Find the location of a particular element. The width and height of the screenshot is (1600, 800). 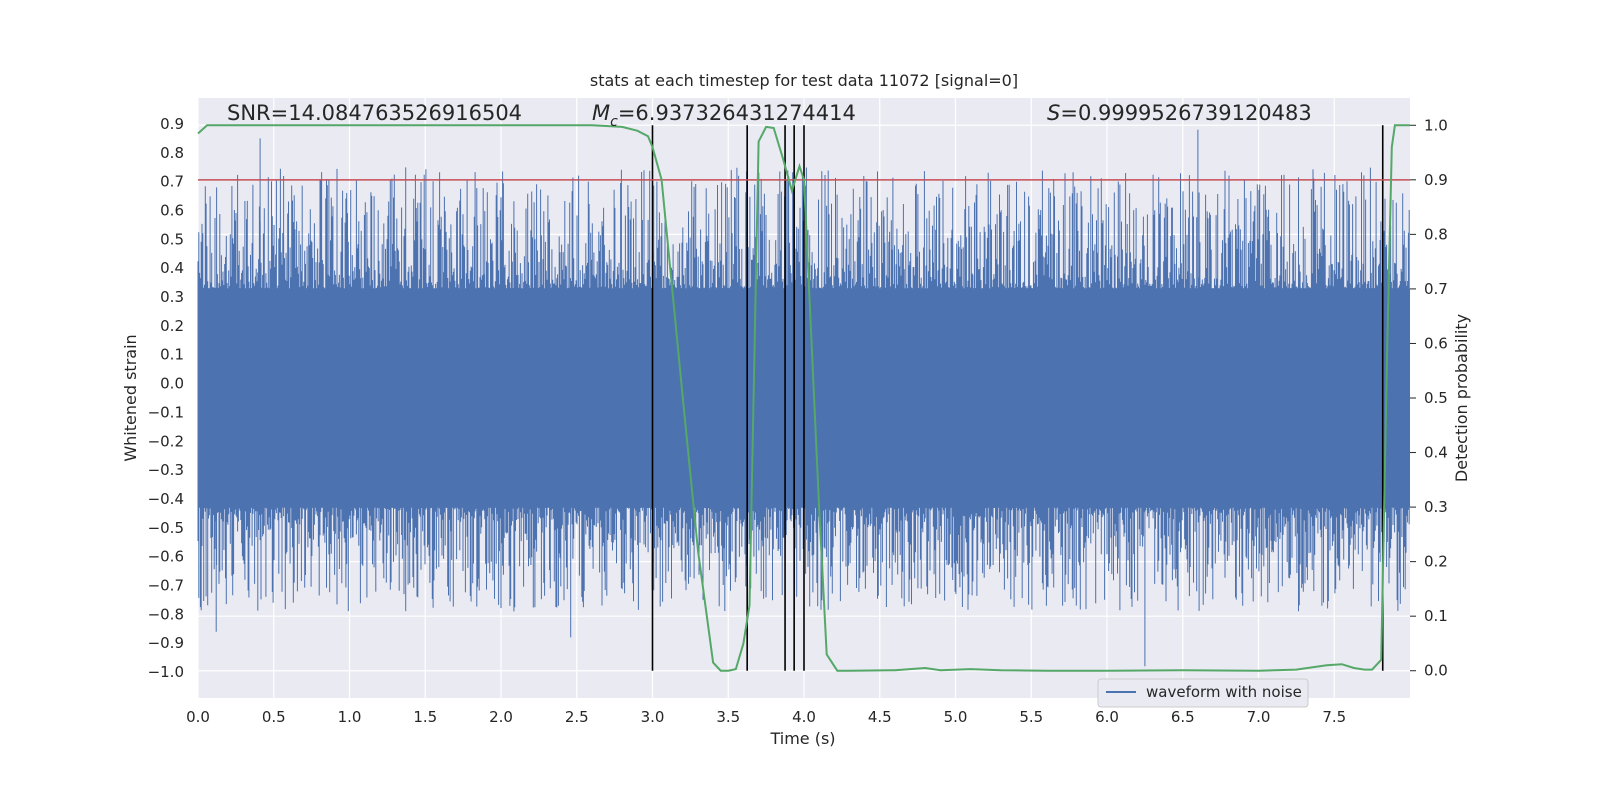

right-y-tick-label: 0.9 is located at coordinates (1436, 180).